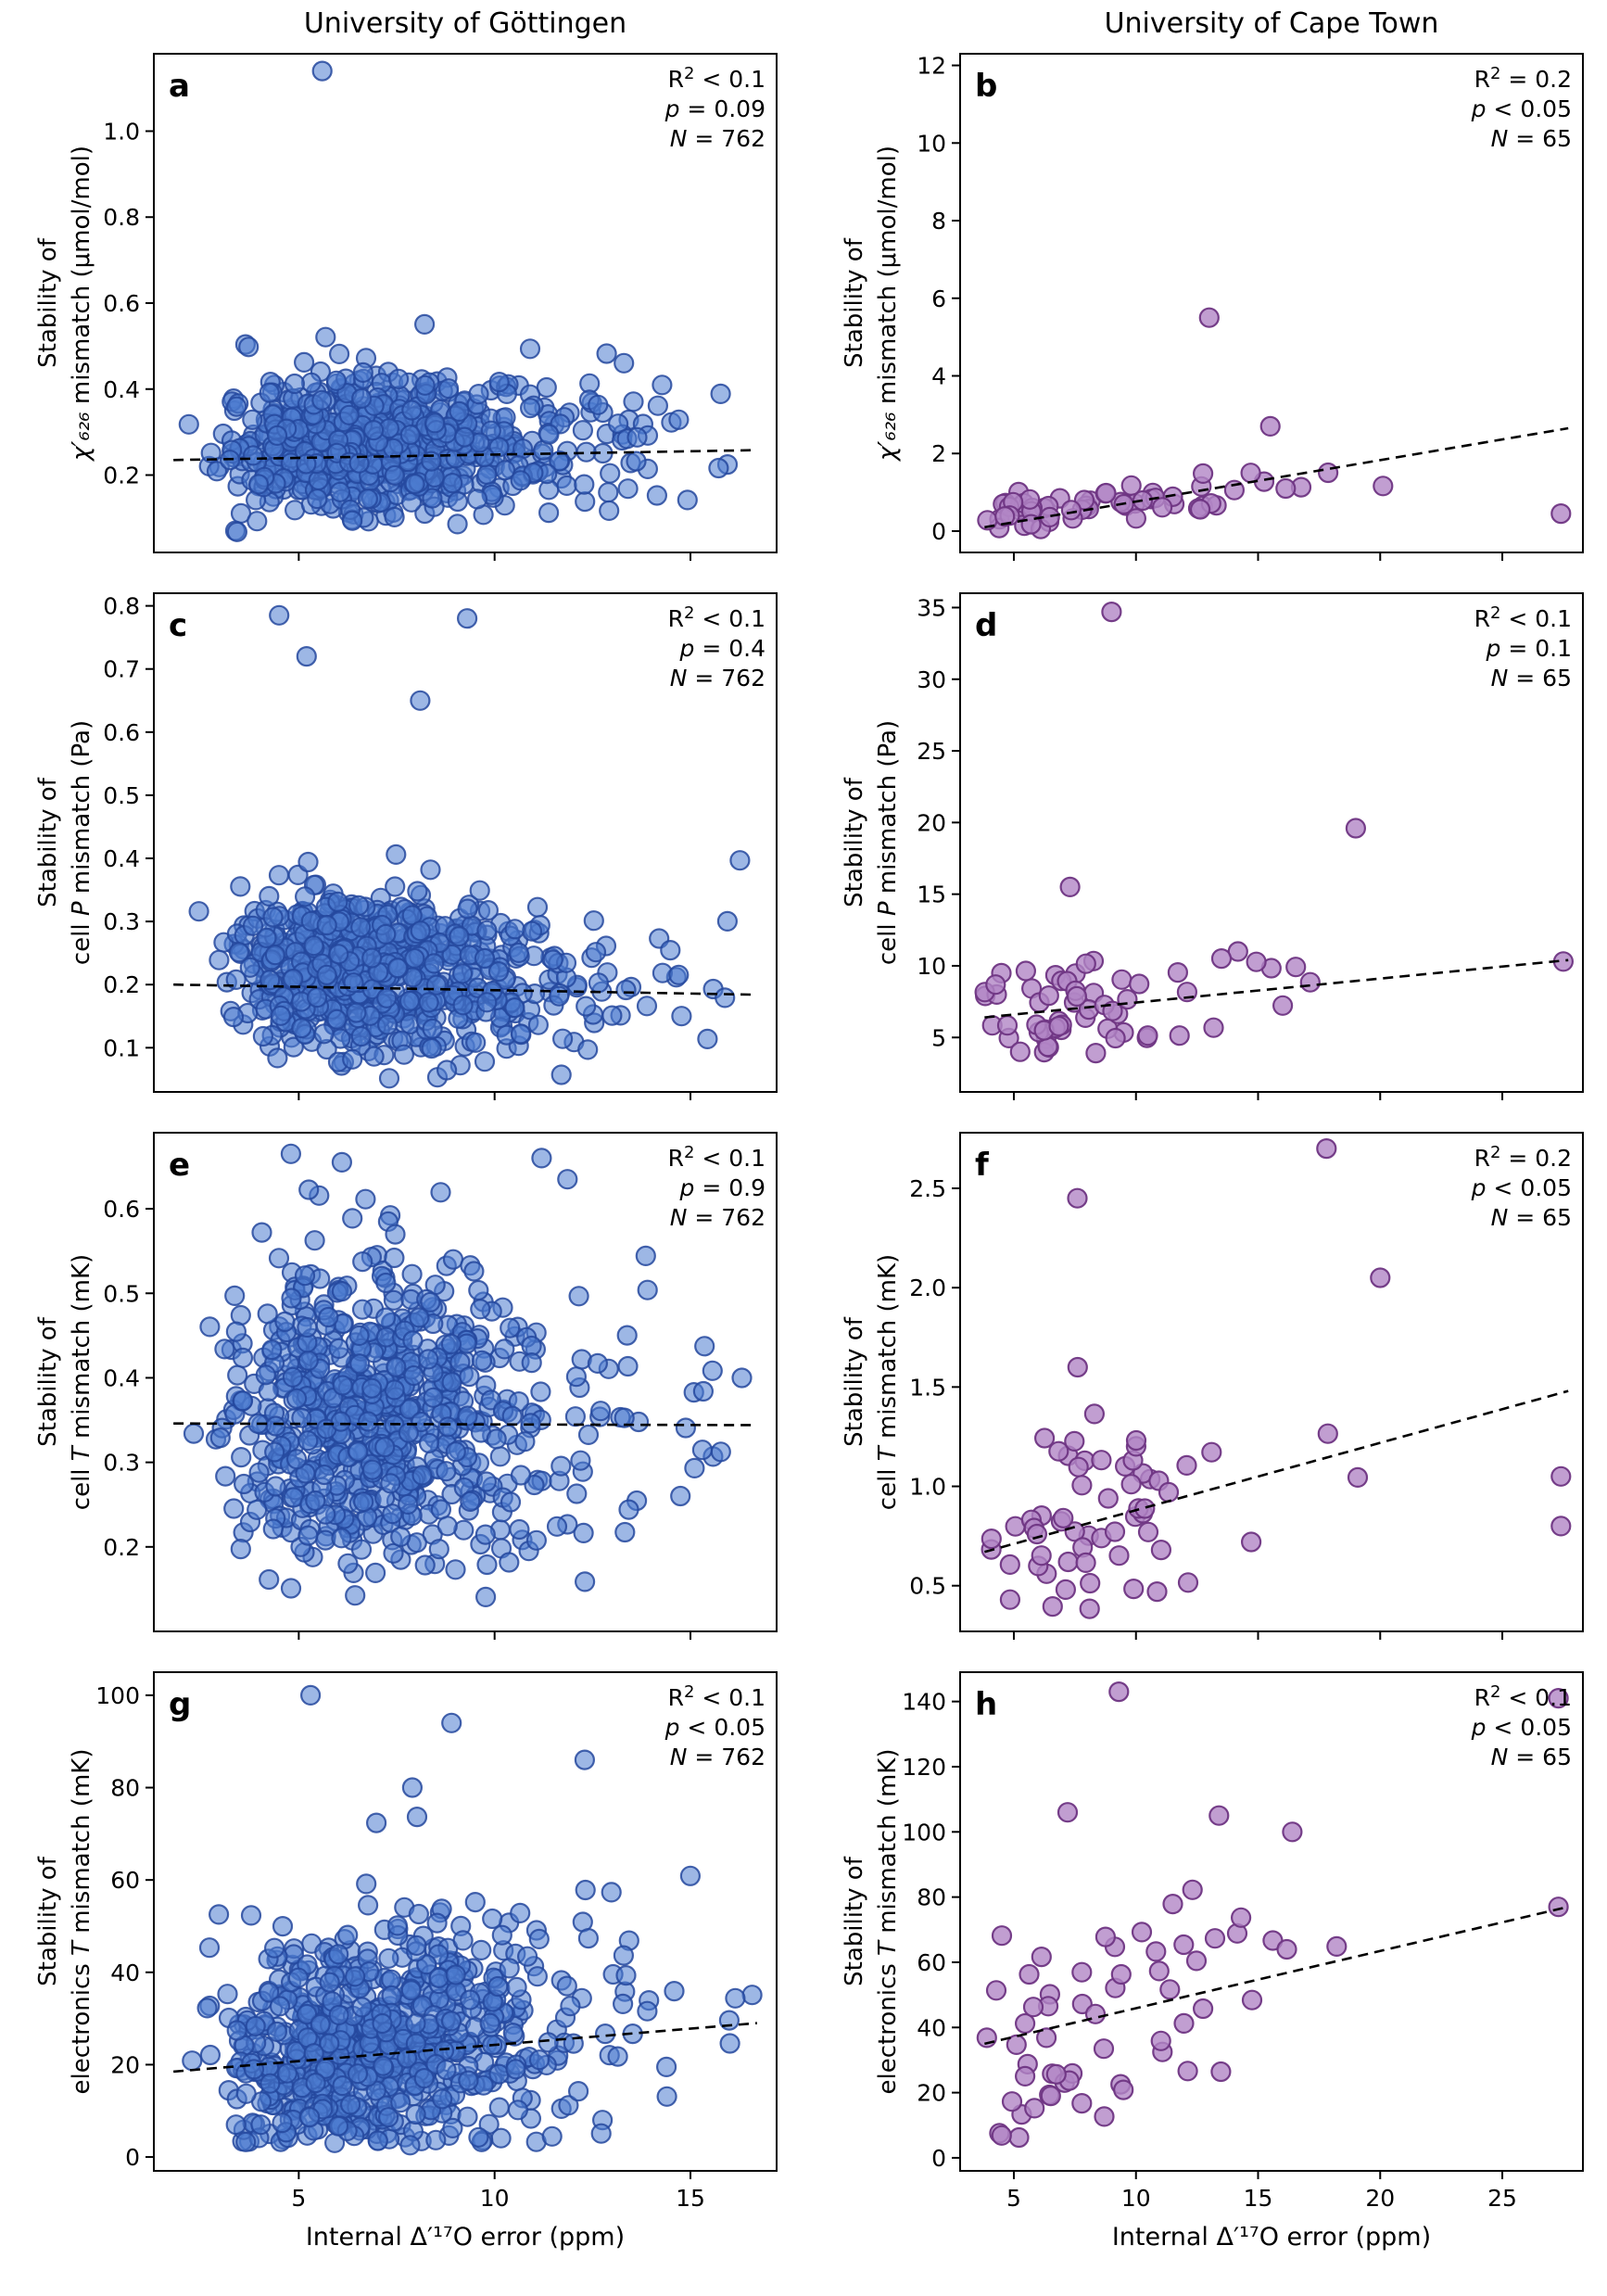  What do you see at coordinates (932, 966) in the screenshot?
I see `y-tick-label: 10` at bounding box center [932, 966].